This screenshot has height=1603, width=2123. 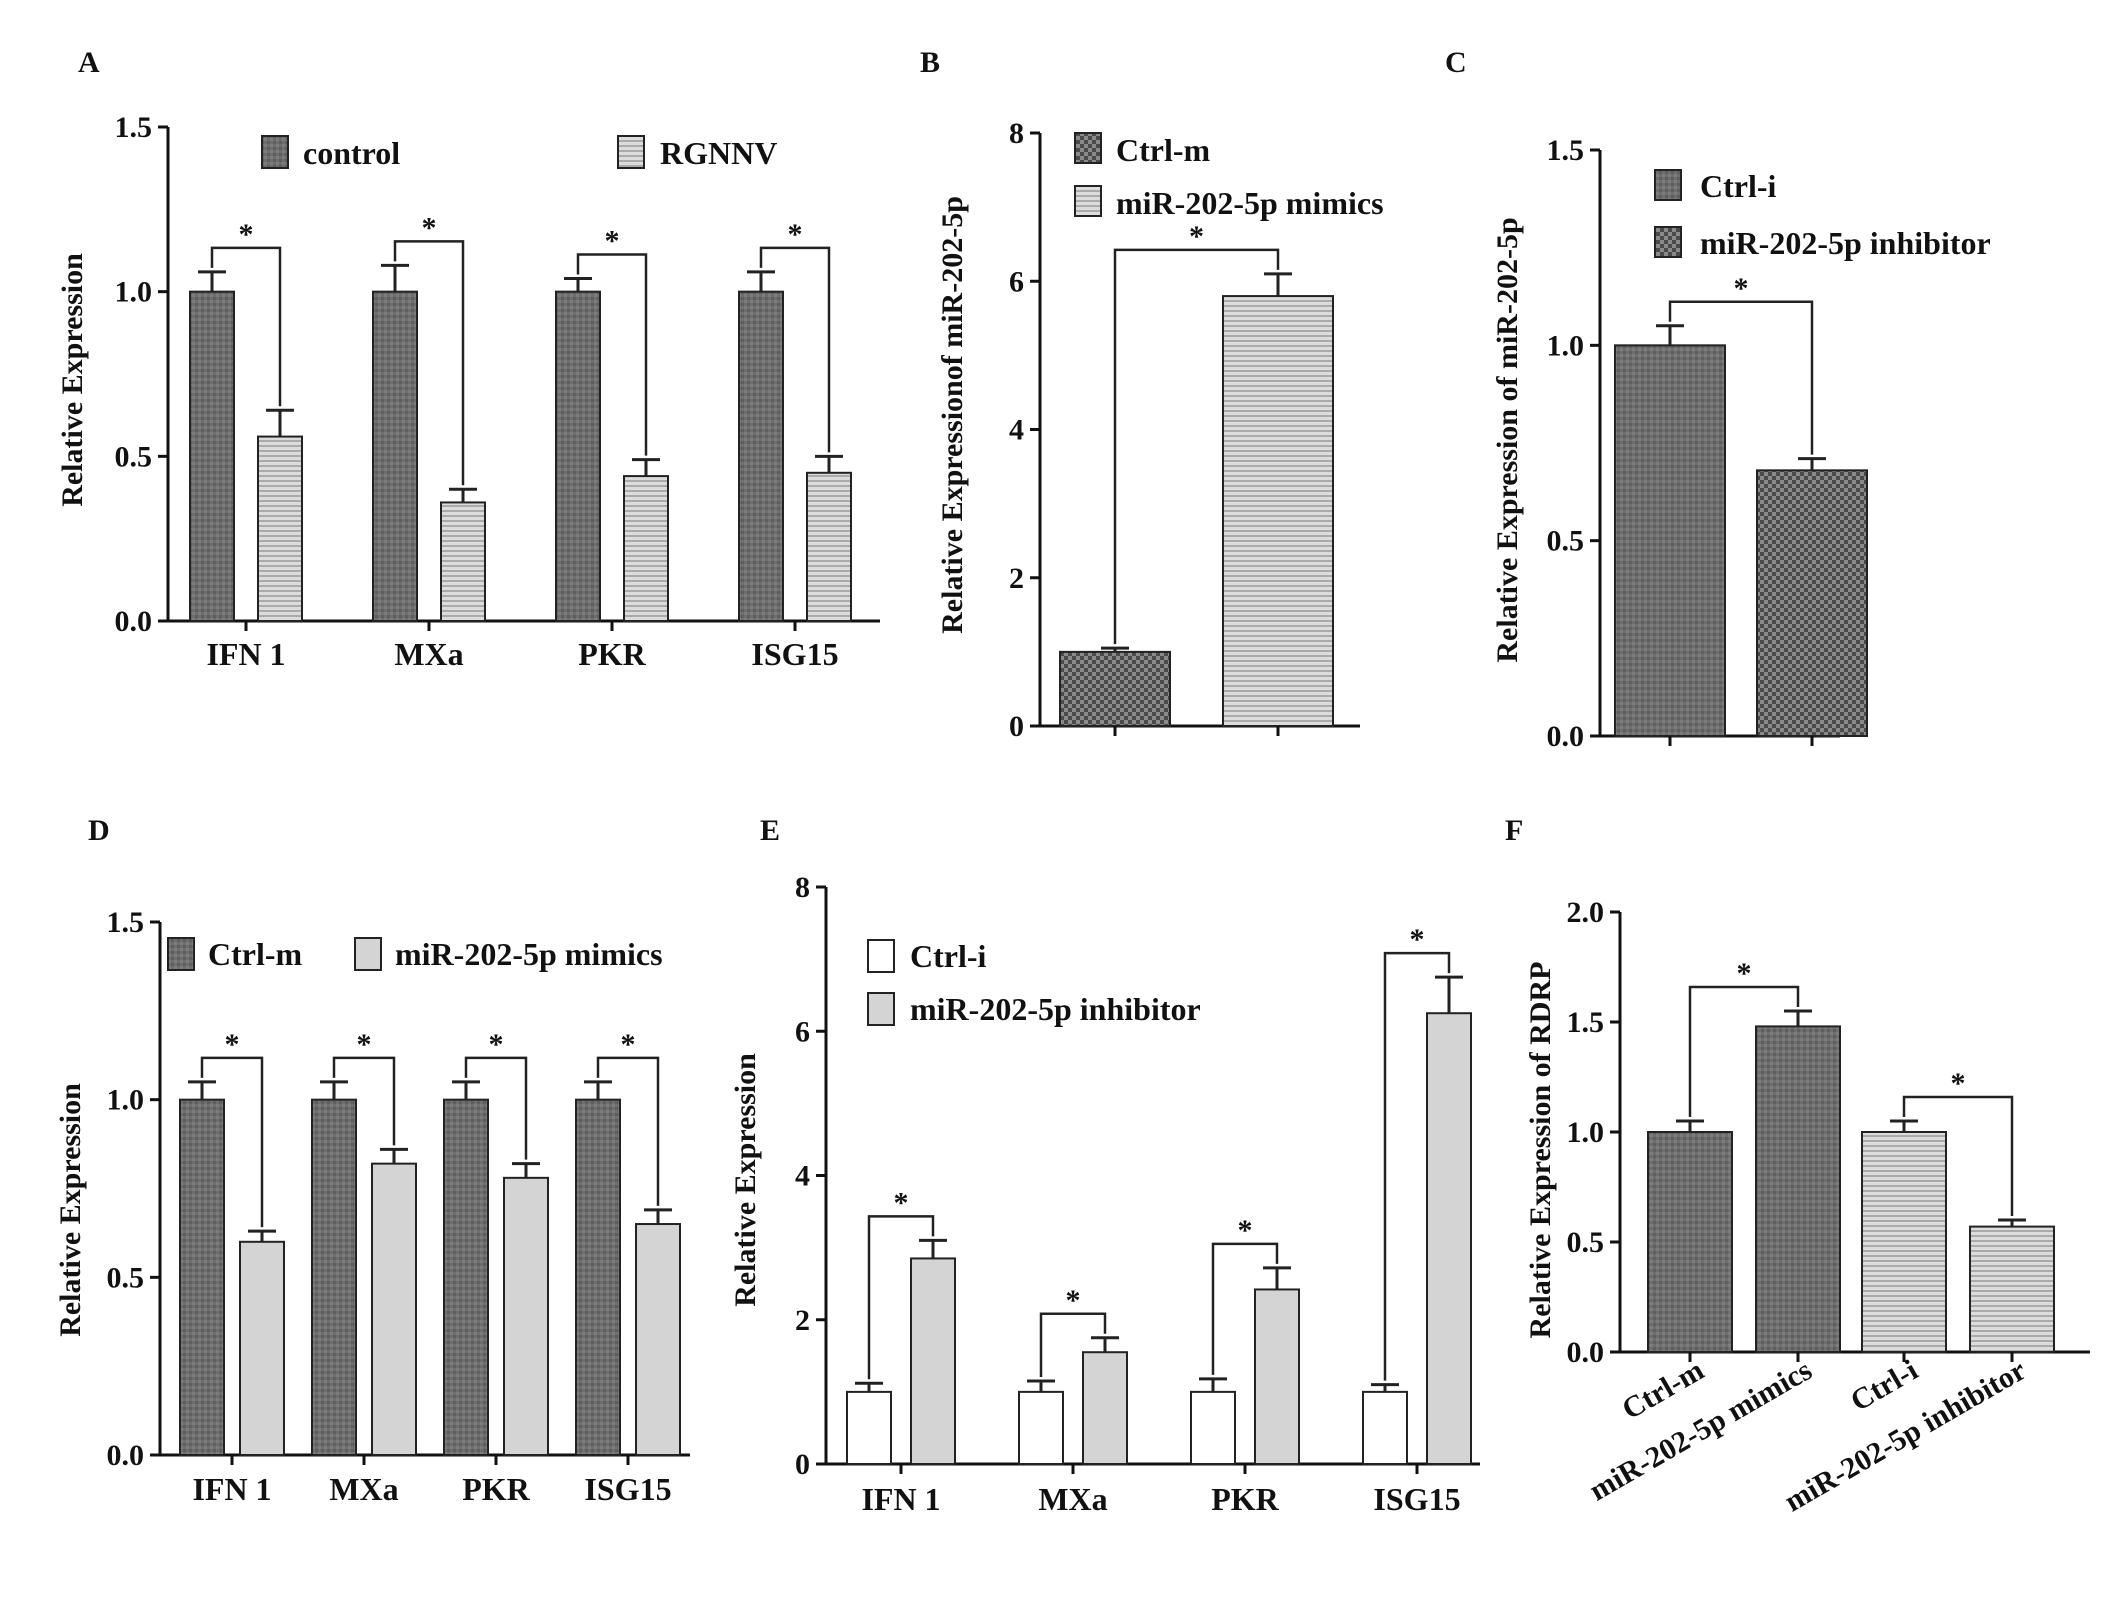 What do you see at coordinates (70, 1210) in the screenshot?
I see `panel-d-ylabel: Relative Expression` at bounding box center [70, 1210].